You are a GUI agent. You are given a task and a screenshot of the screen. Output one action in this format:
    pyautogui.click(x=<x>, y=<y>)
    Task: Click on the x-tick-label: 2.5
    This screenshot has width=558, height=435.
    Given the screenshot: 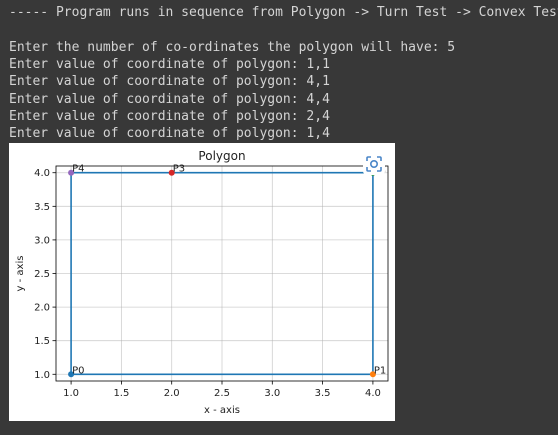 What is the action you would take?
    pyautogui.click(x=222, y=393)
    